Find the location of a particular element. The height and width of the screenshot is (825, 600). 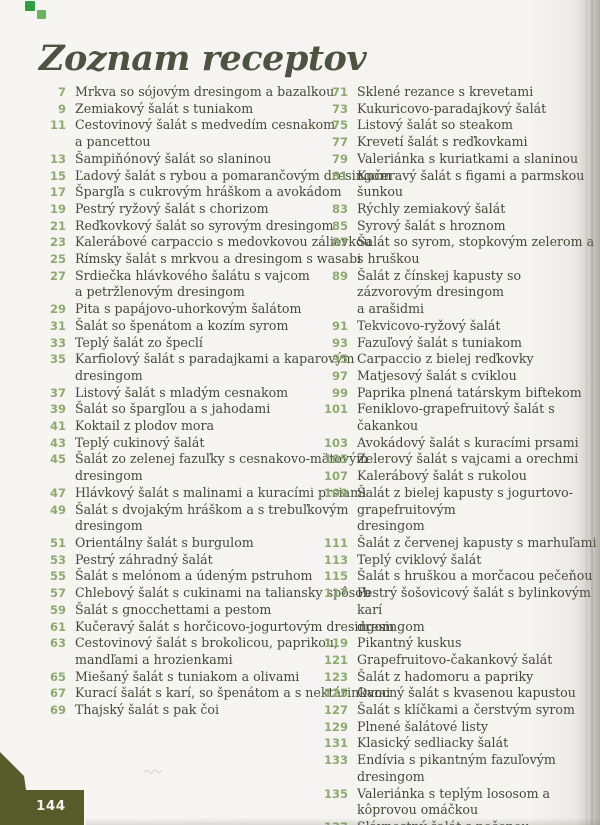

toc-entry-page-number: 95 is located at coordinates (339, 359).